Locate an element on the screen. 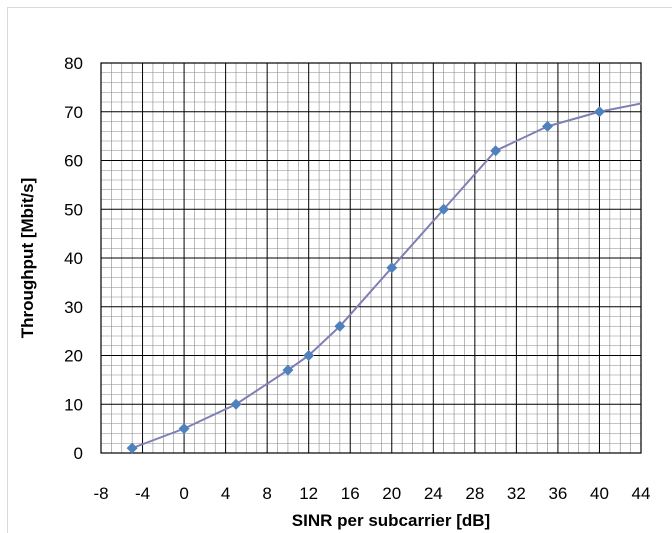 The image size is (672, 533). y-tick-label: 40 is located at coordinates (73, 258).